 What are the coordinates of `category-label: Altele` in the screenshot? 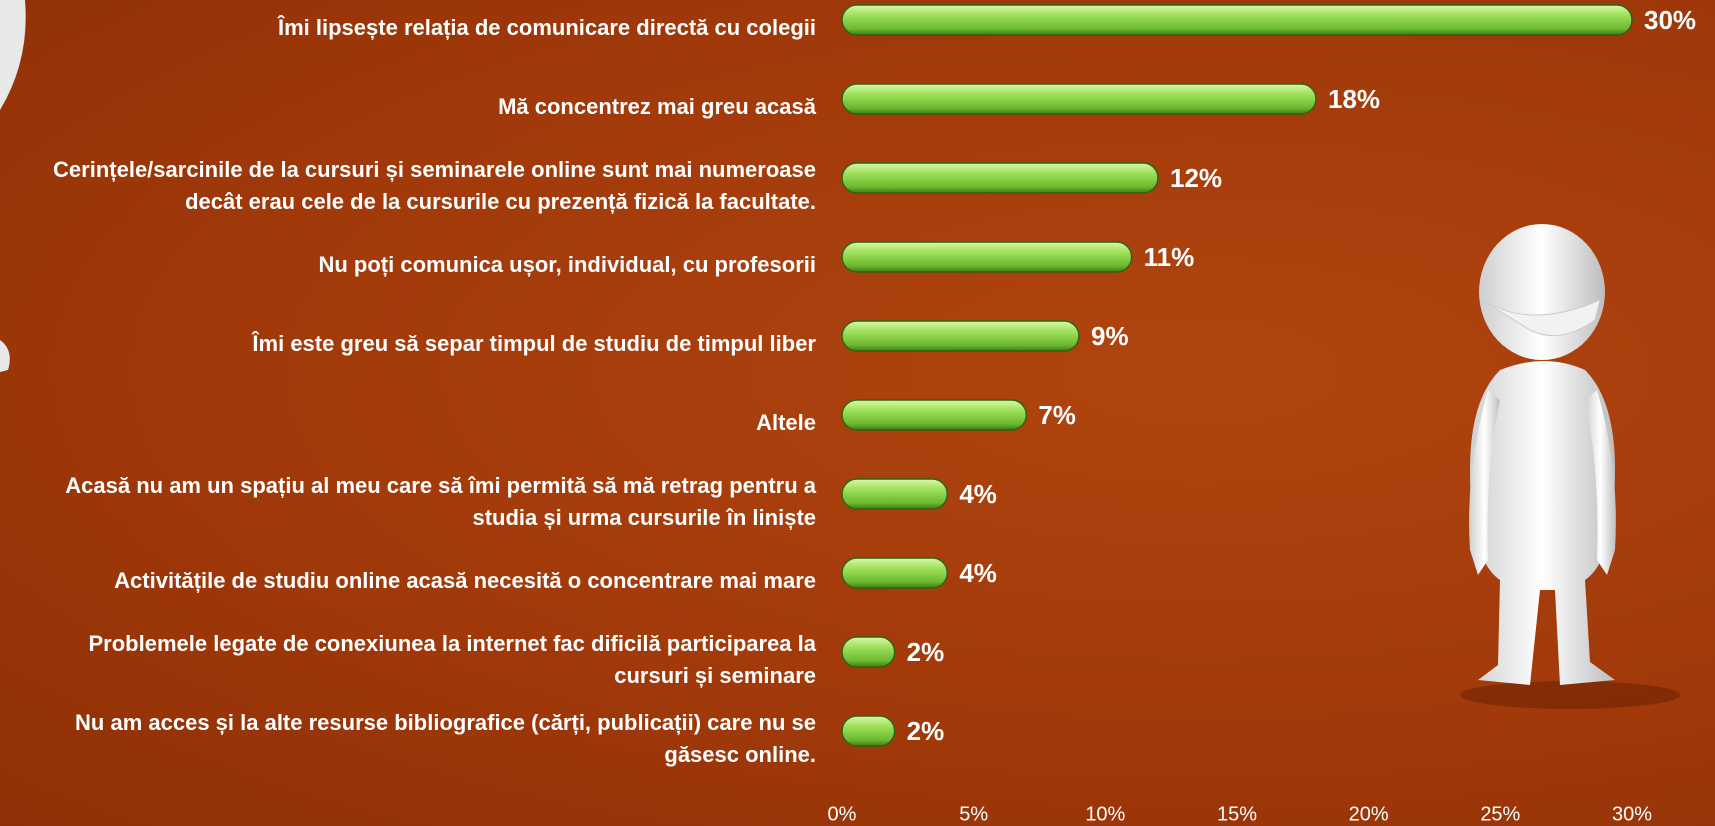 It's located at (786, 422).